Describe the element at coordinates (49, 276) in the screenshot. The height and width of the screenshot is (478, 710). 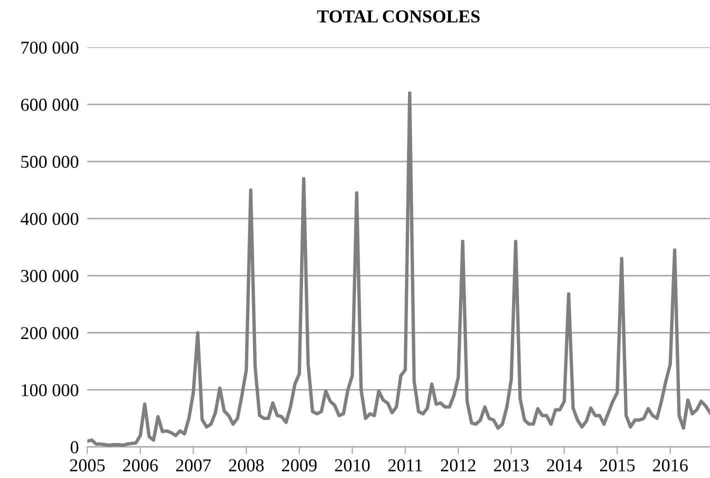
I see `y-tick-label: 300 000` at that location.